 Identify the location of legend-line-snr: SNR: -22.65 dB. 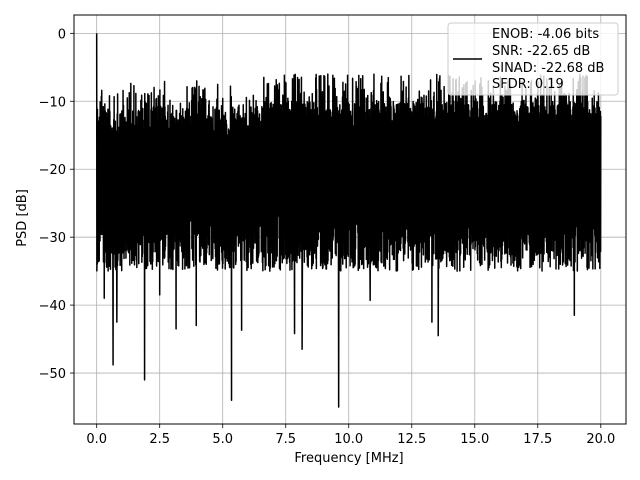
(541, 51).